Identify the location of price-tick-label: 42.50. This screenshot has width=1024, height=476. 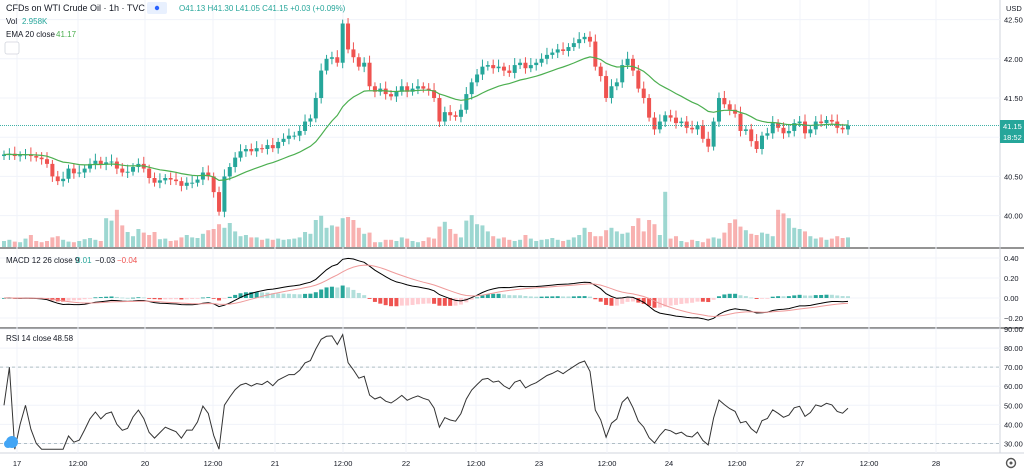
(1013, 20).